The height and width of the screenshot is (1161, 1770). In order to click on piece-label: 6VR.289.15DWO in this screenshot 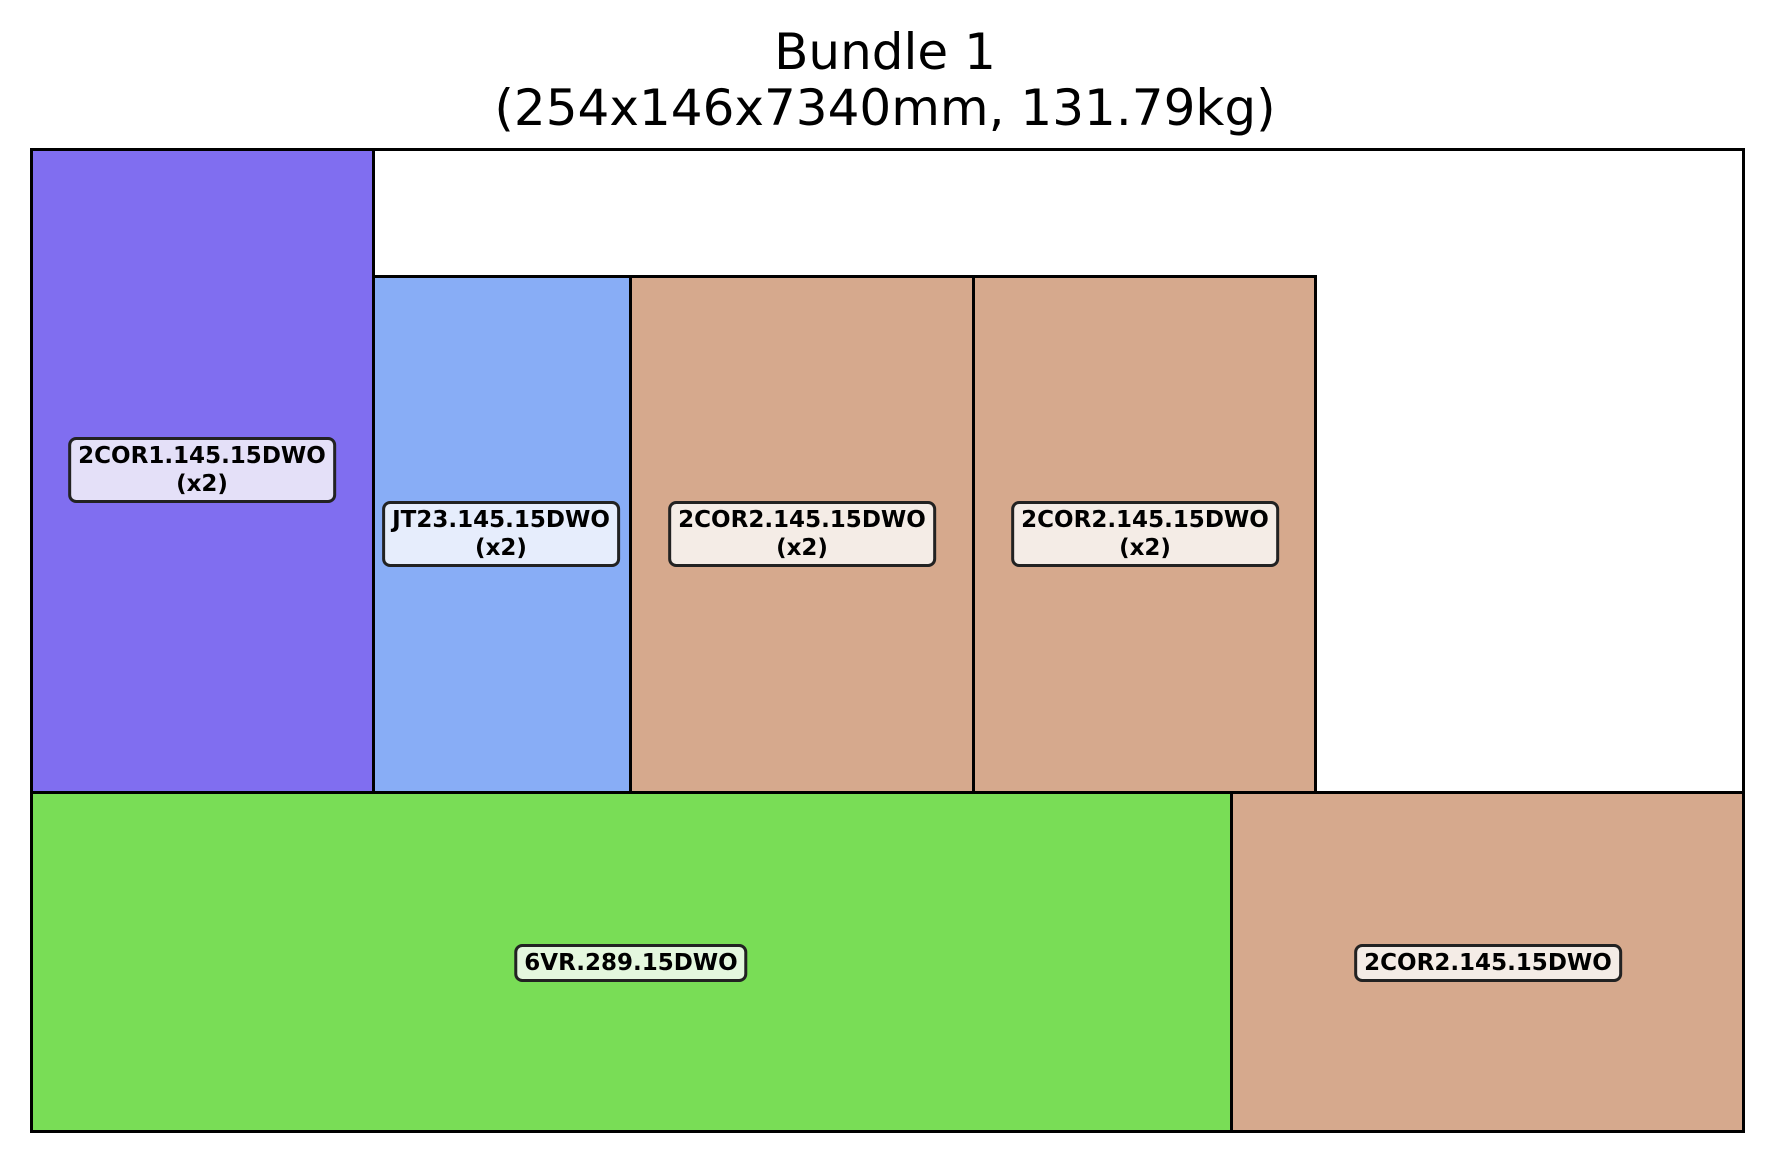, I will do `click(631, 963)`.